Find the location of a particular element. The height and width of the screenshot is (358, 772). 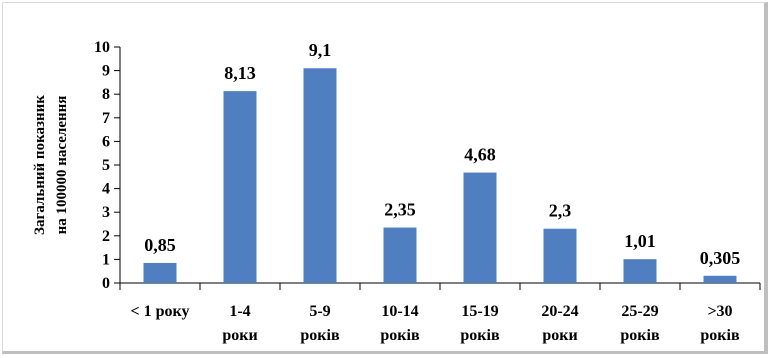

data-label: 8,13 is located at coordinates (240, 73).